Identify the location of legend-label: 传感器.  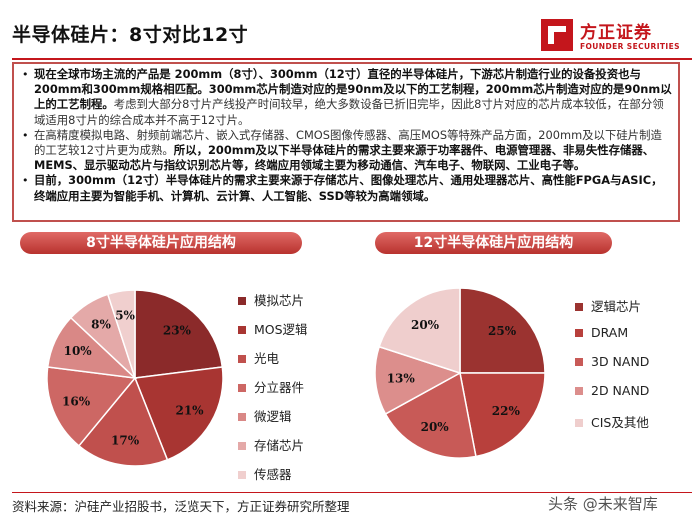
(273, 474).